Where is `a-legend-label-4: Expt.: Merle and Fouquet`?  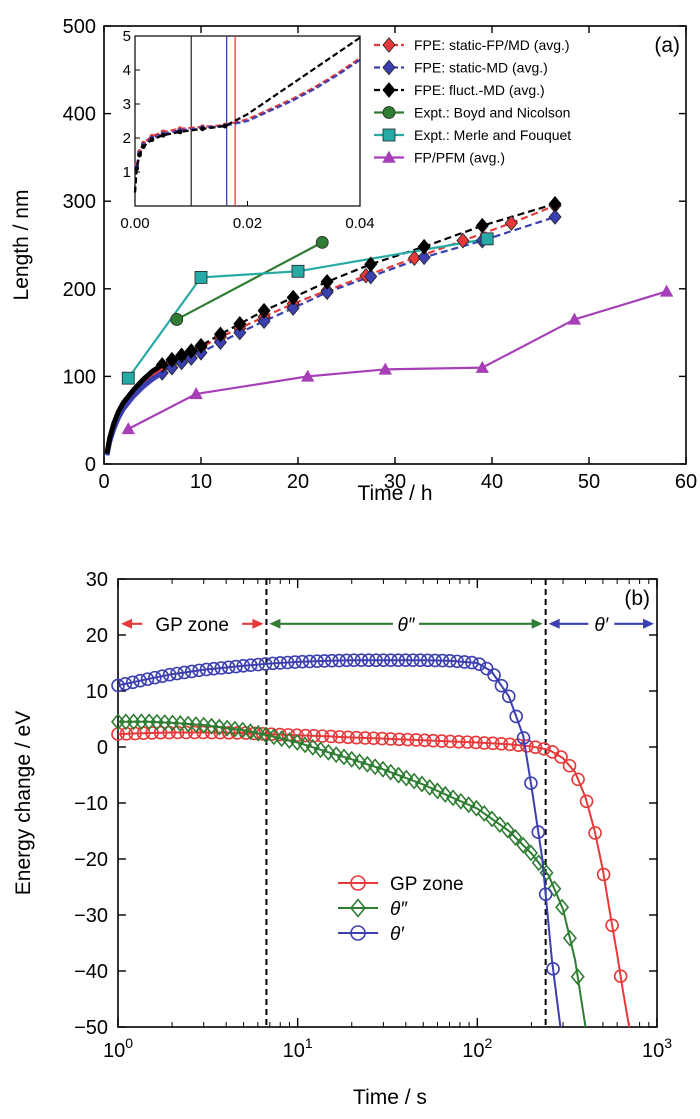
a-legend-label-4: Expt.: Merle and Fouquet is located at coordinates (492, 135).